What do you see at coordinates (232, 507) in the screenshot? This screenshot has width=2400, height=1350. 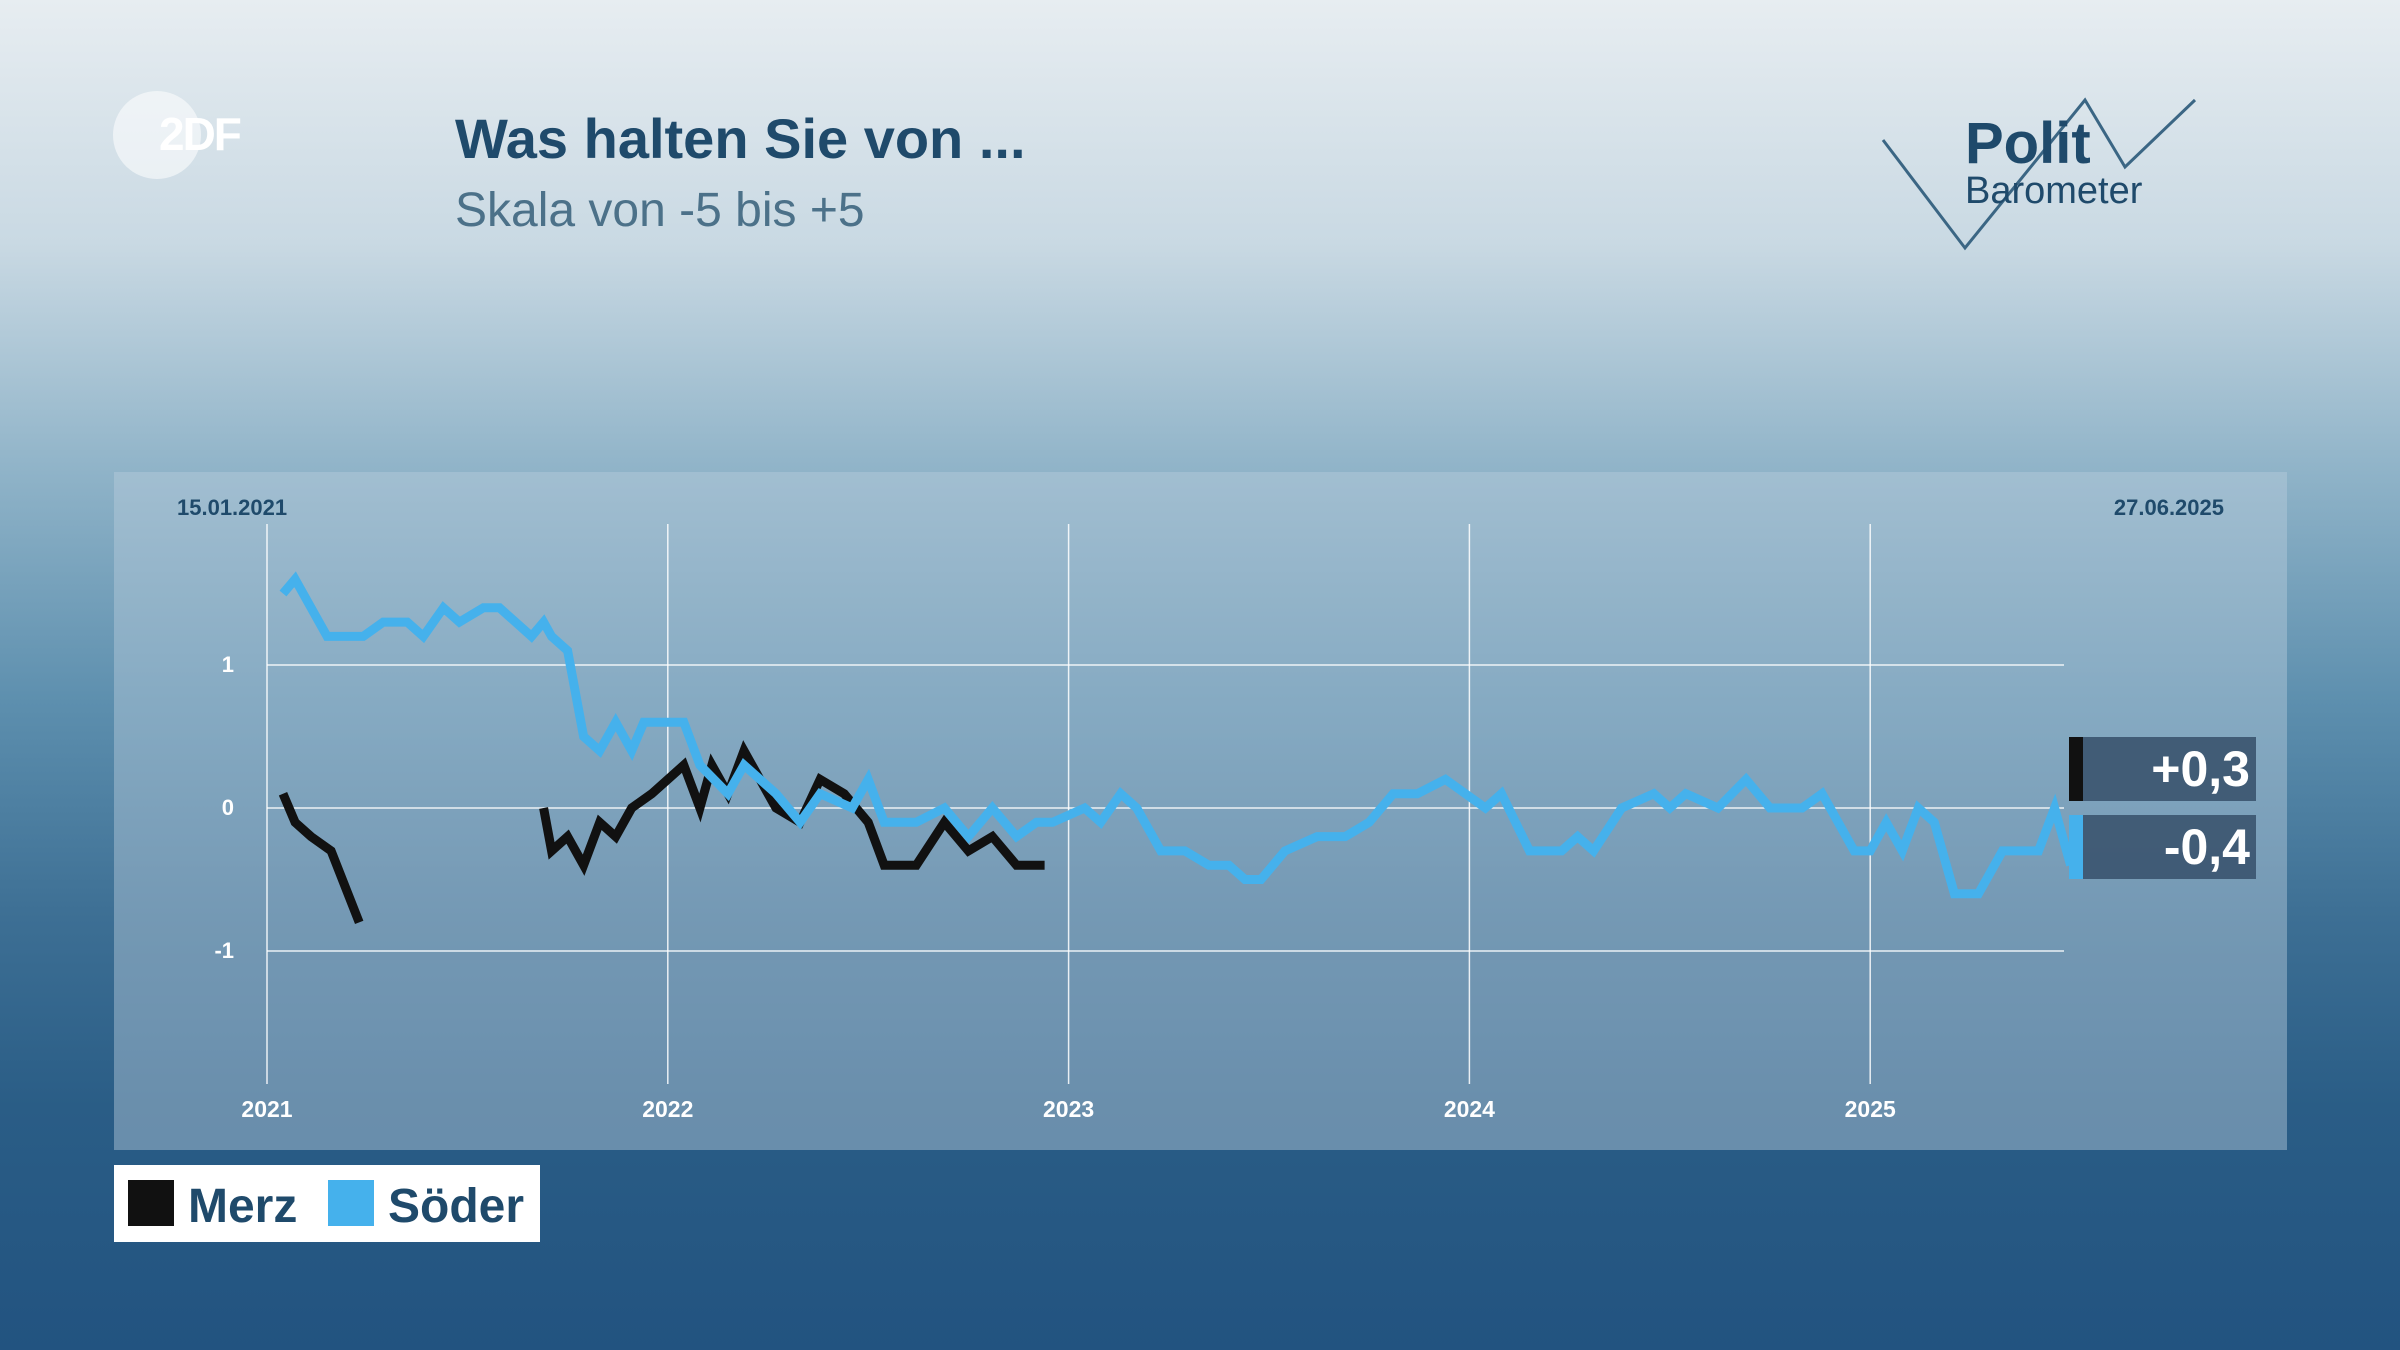 I see `start-date-label: 15.01.2021` at bounding box center [232, 507].